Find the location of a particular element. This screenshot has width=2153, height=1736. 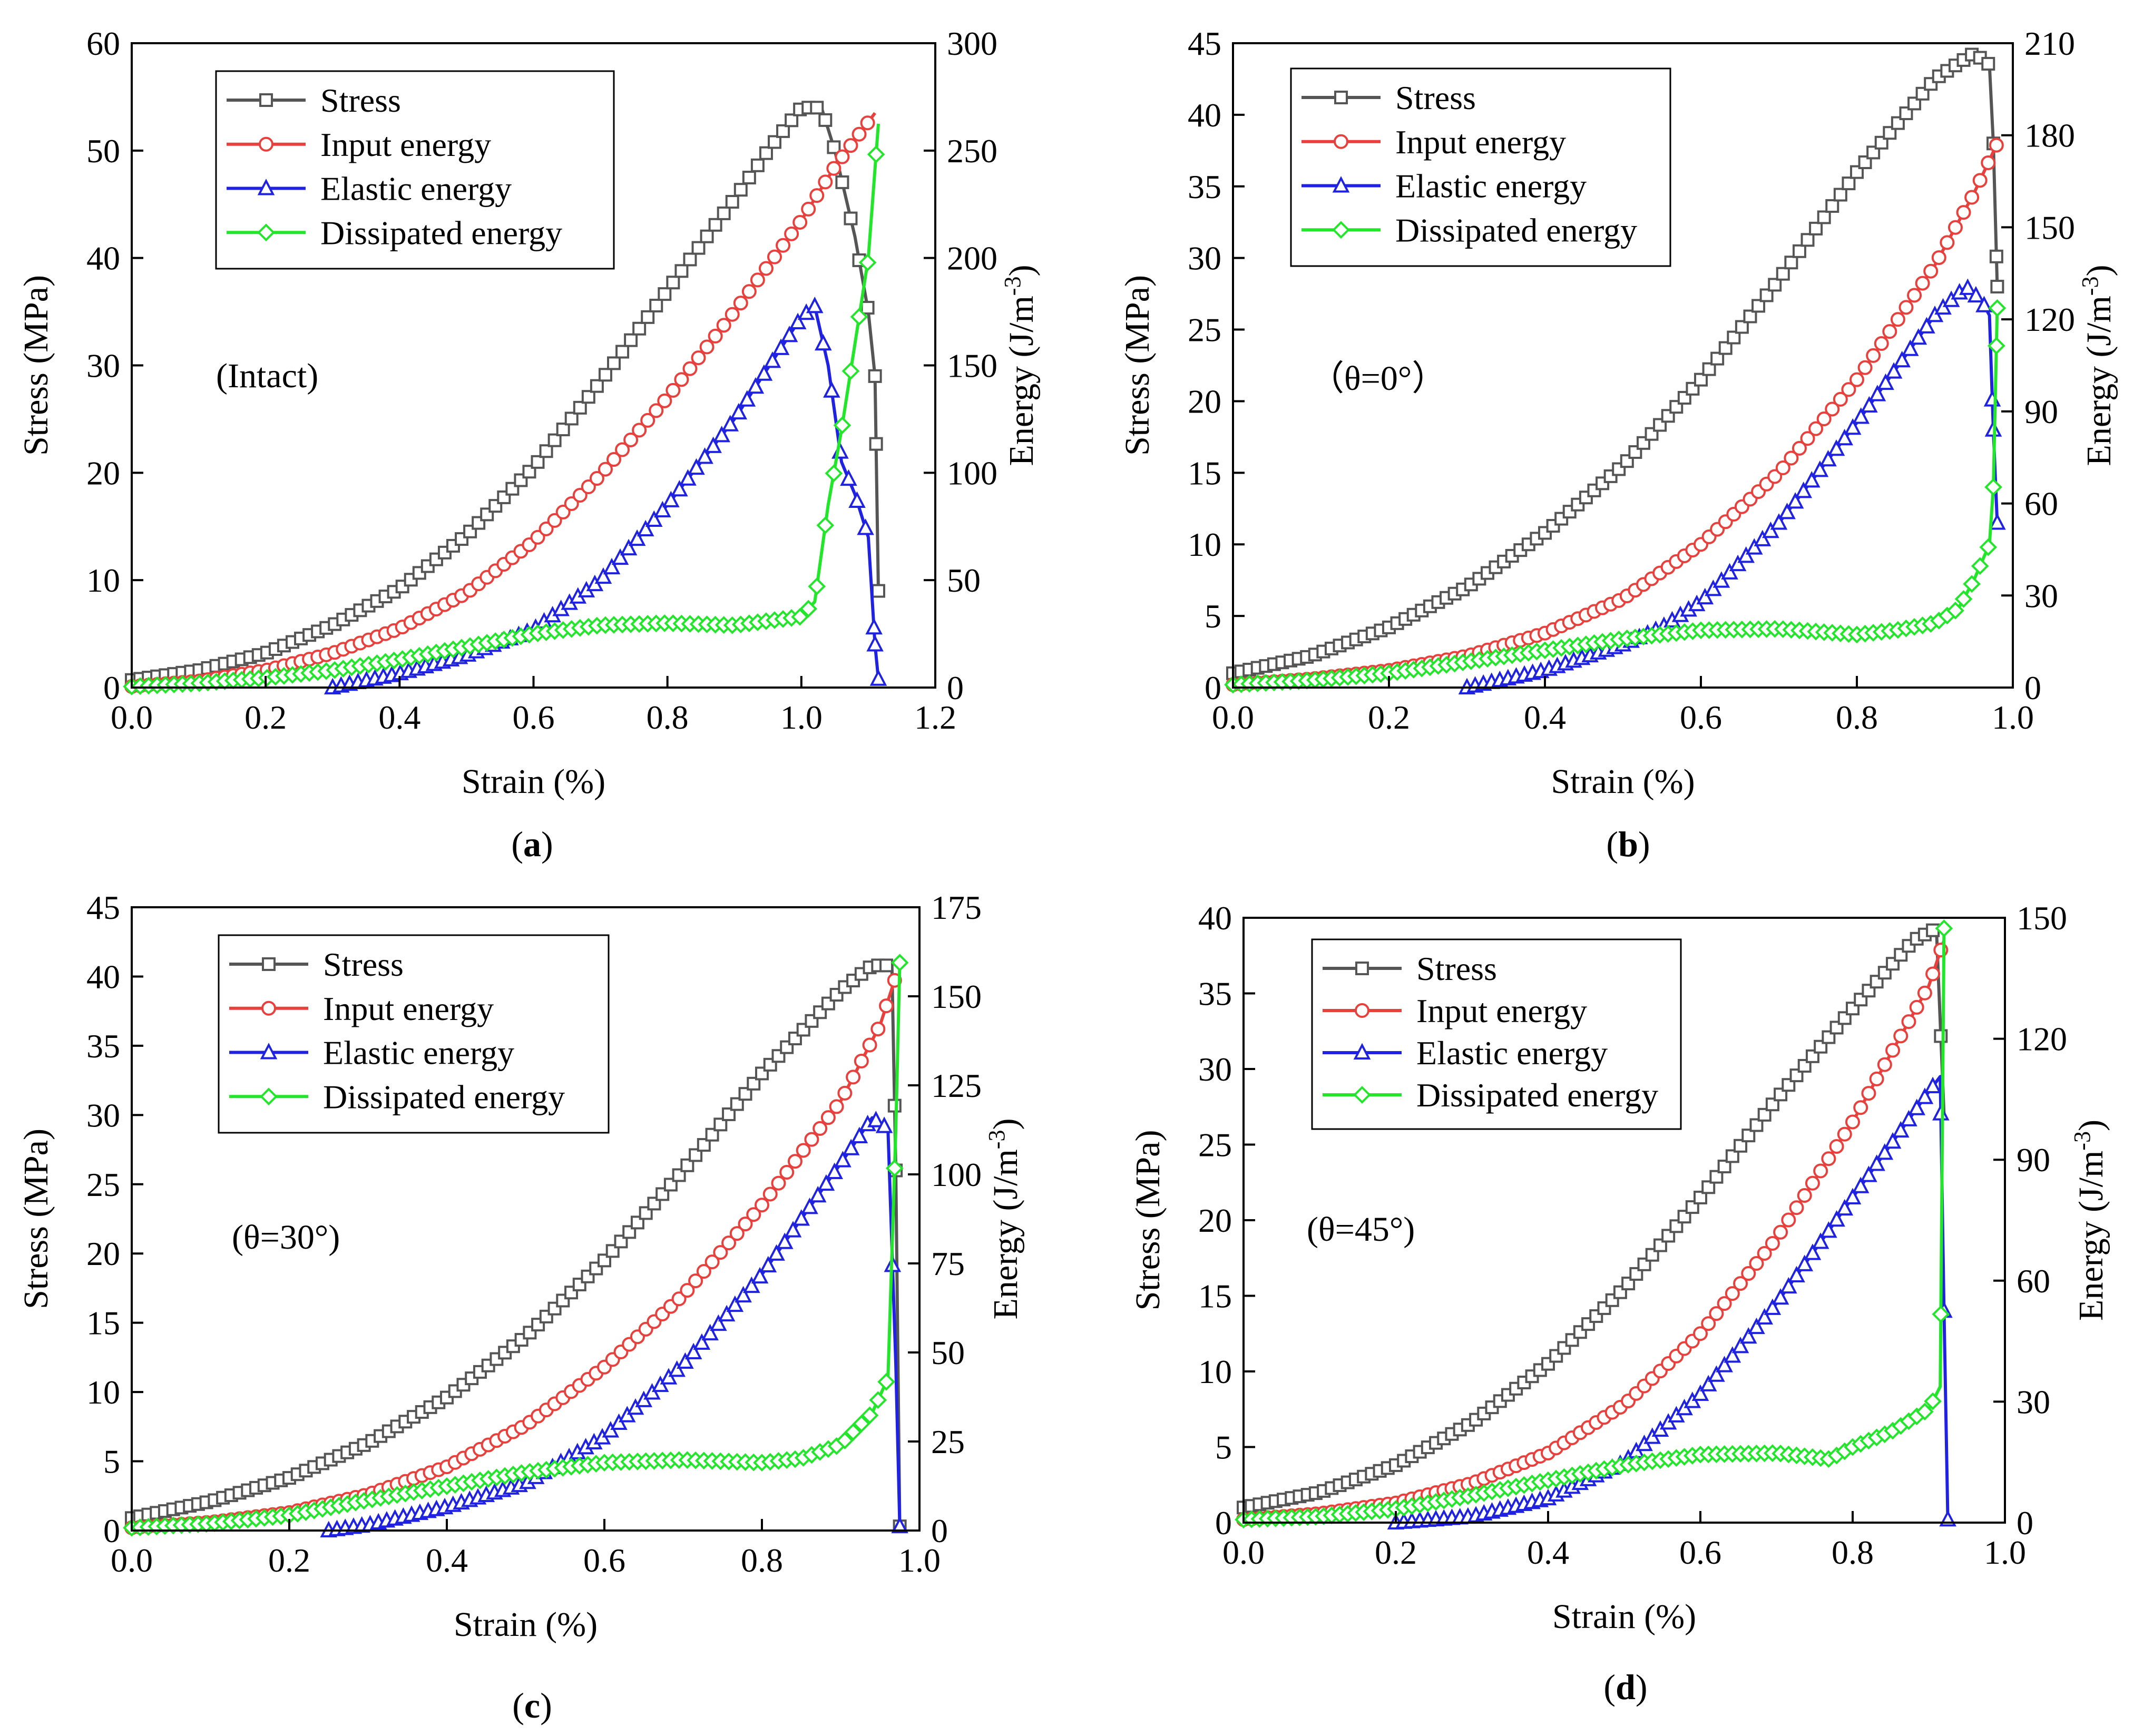

legend-label-stress: Stress is located at coordinates (1456, 968).